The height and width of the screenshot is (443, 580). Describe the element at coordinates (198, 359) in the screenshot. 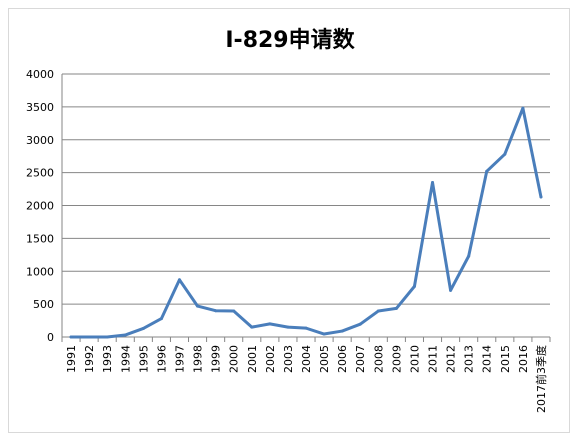

I see `x-tick-label: 1998` at that location.